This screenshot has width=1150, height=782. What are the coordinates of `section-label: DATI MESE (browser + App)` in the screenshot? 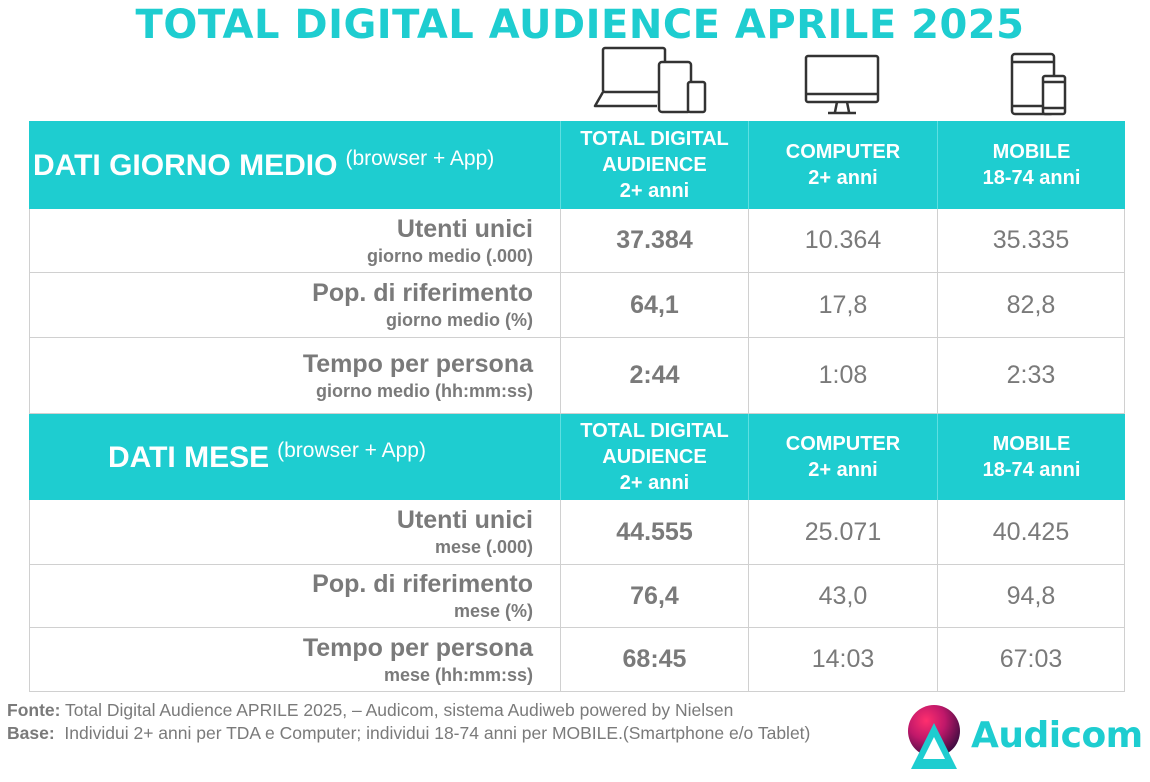 It's located at (267, 456).